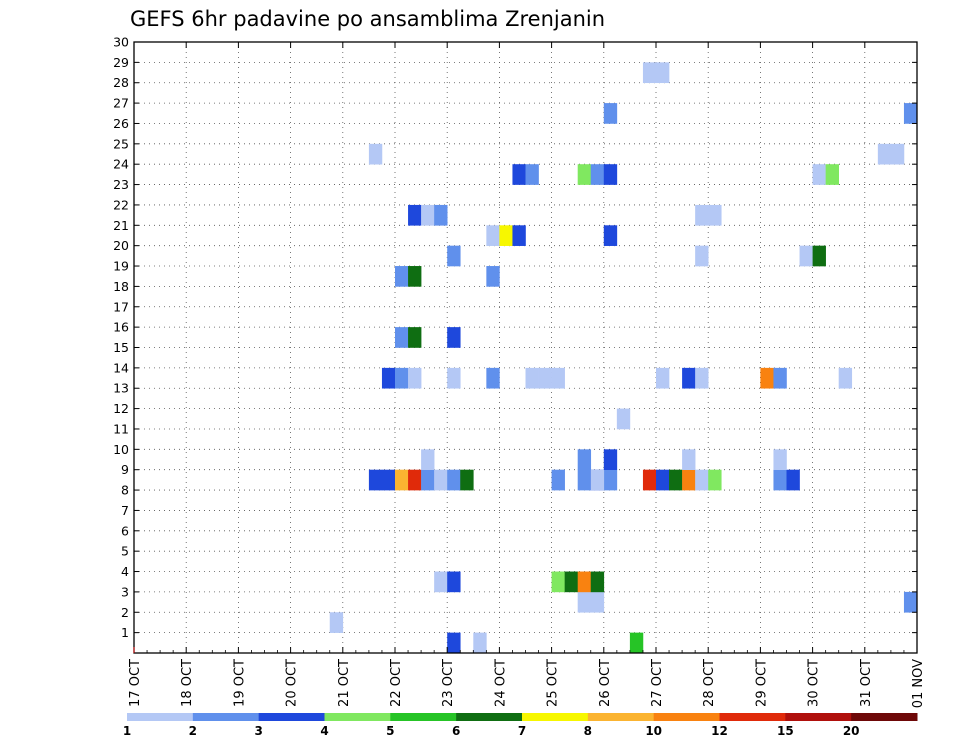  Describe the element at coordinates (396, 683) in the screenshot. I see `x-tick-label: 22 OCT` at that location.